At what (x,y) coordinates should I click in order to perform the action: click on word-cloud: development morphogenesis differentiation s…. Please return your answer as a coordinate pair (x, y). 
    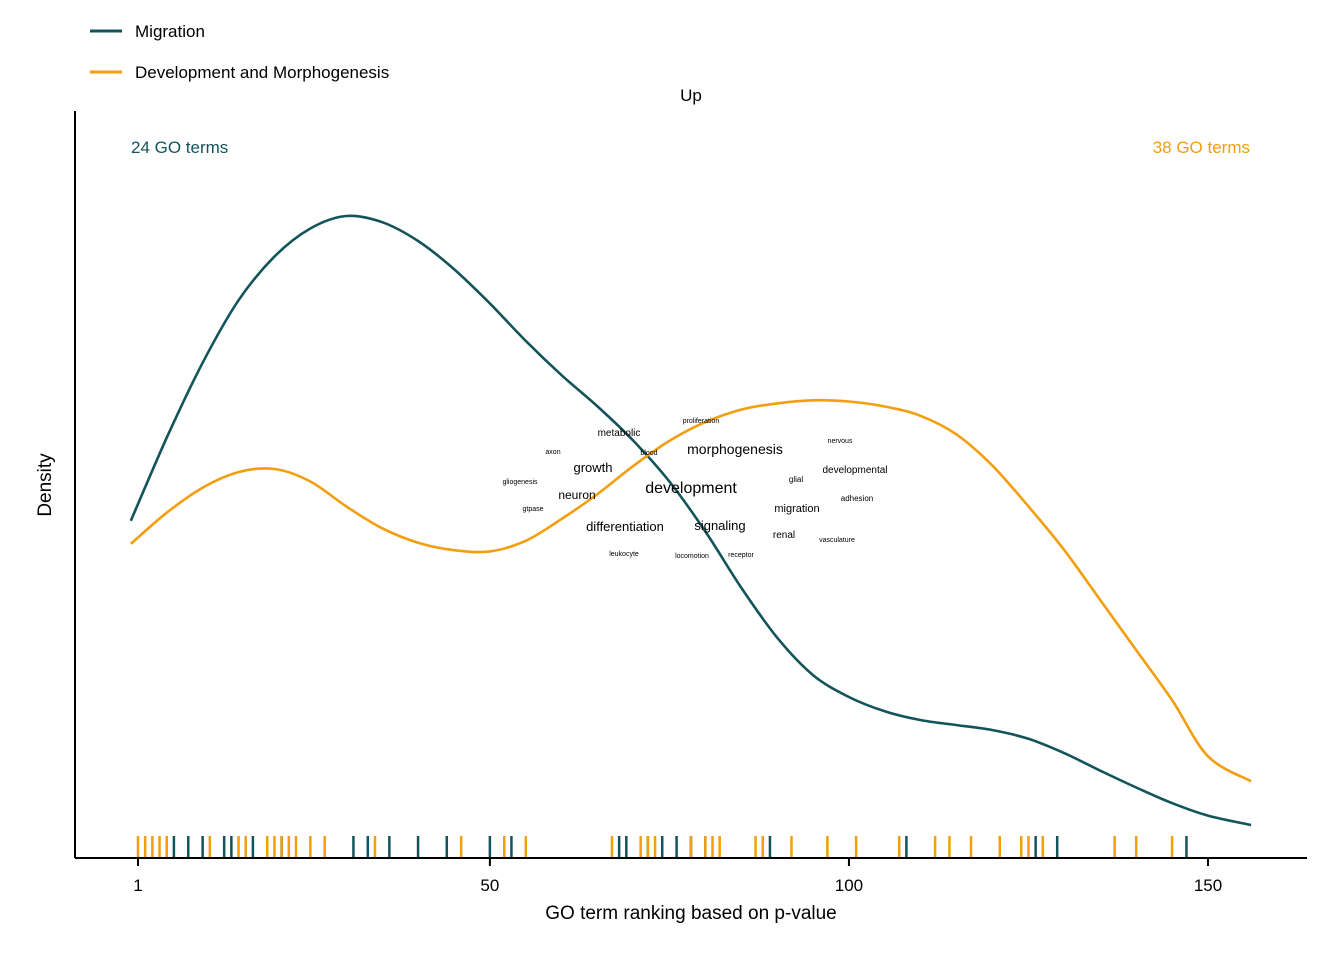
    Looking at the image, I should click on (694, 489).